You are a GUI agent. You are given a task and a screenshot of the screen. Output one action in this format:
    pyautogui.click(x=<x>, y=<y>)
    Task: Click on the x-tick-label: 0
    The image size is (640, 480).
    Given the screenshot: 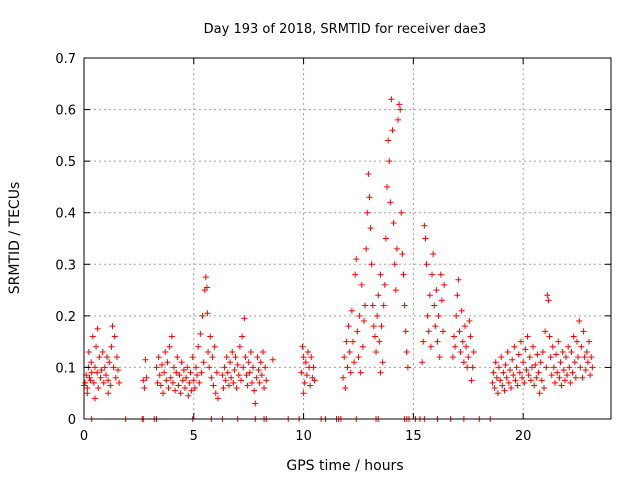 What is the action you would take?
    pyautogui.click(x=84, y=436)
    